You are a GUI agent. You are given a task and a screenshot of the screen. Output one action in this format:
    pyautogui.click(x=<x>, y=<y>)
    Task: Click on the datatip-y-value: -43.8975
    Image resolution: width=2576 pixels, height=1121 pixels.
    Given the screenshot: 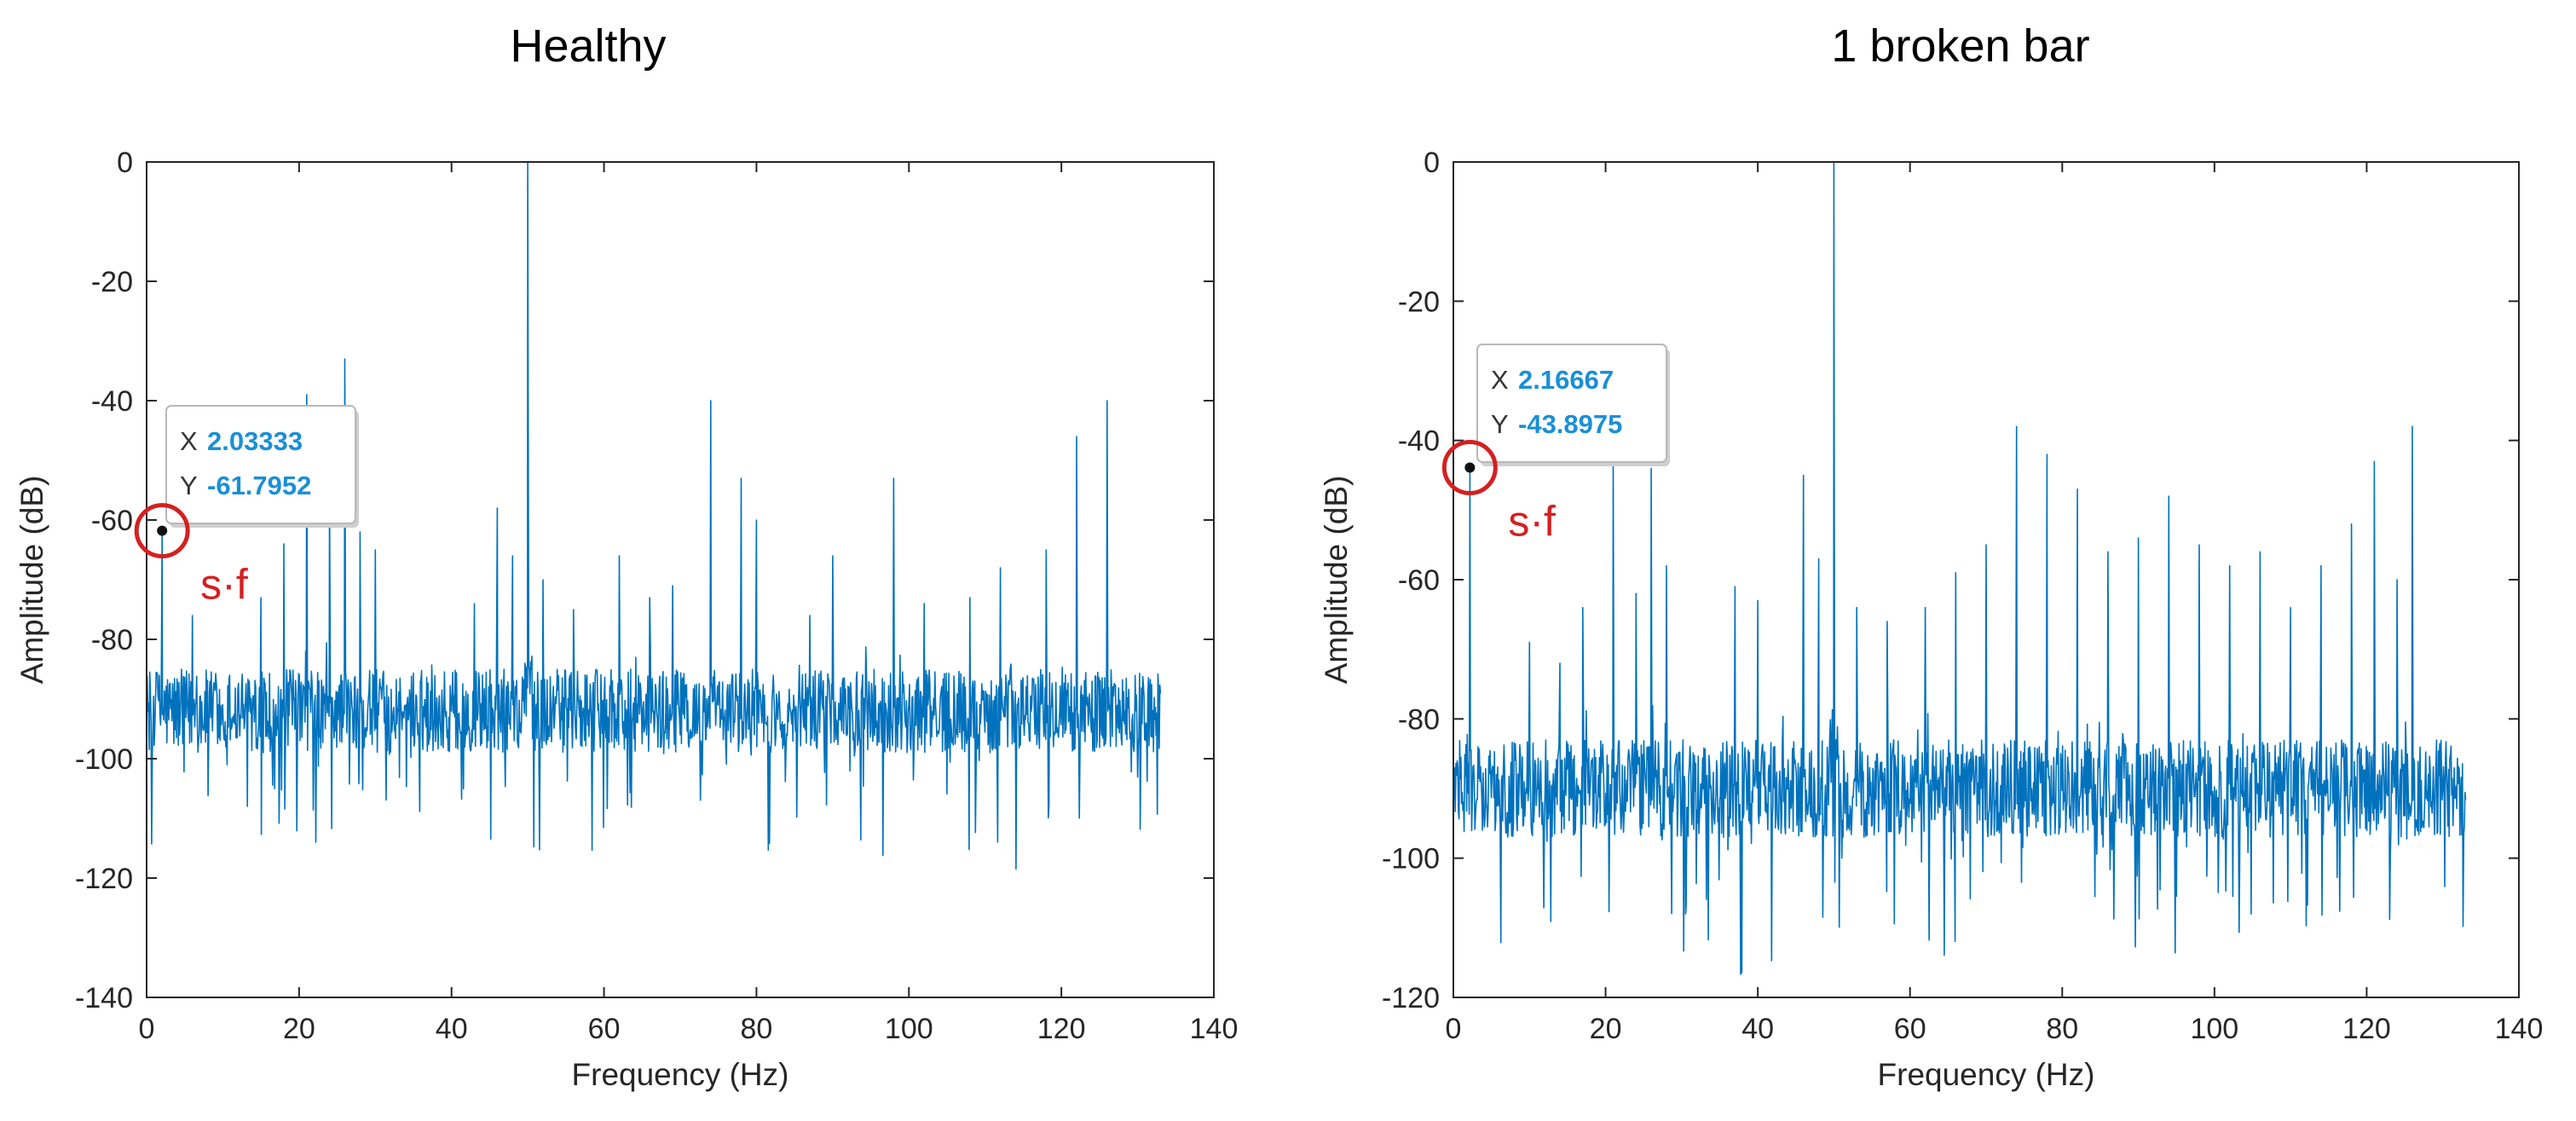 What is the action you would take?
    pyautogui.click(x=1570, y=424)
    